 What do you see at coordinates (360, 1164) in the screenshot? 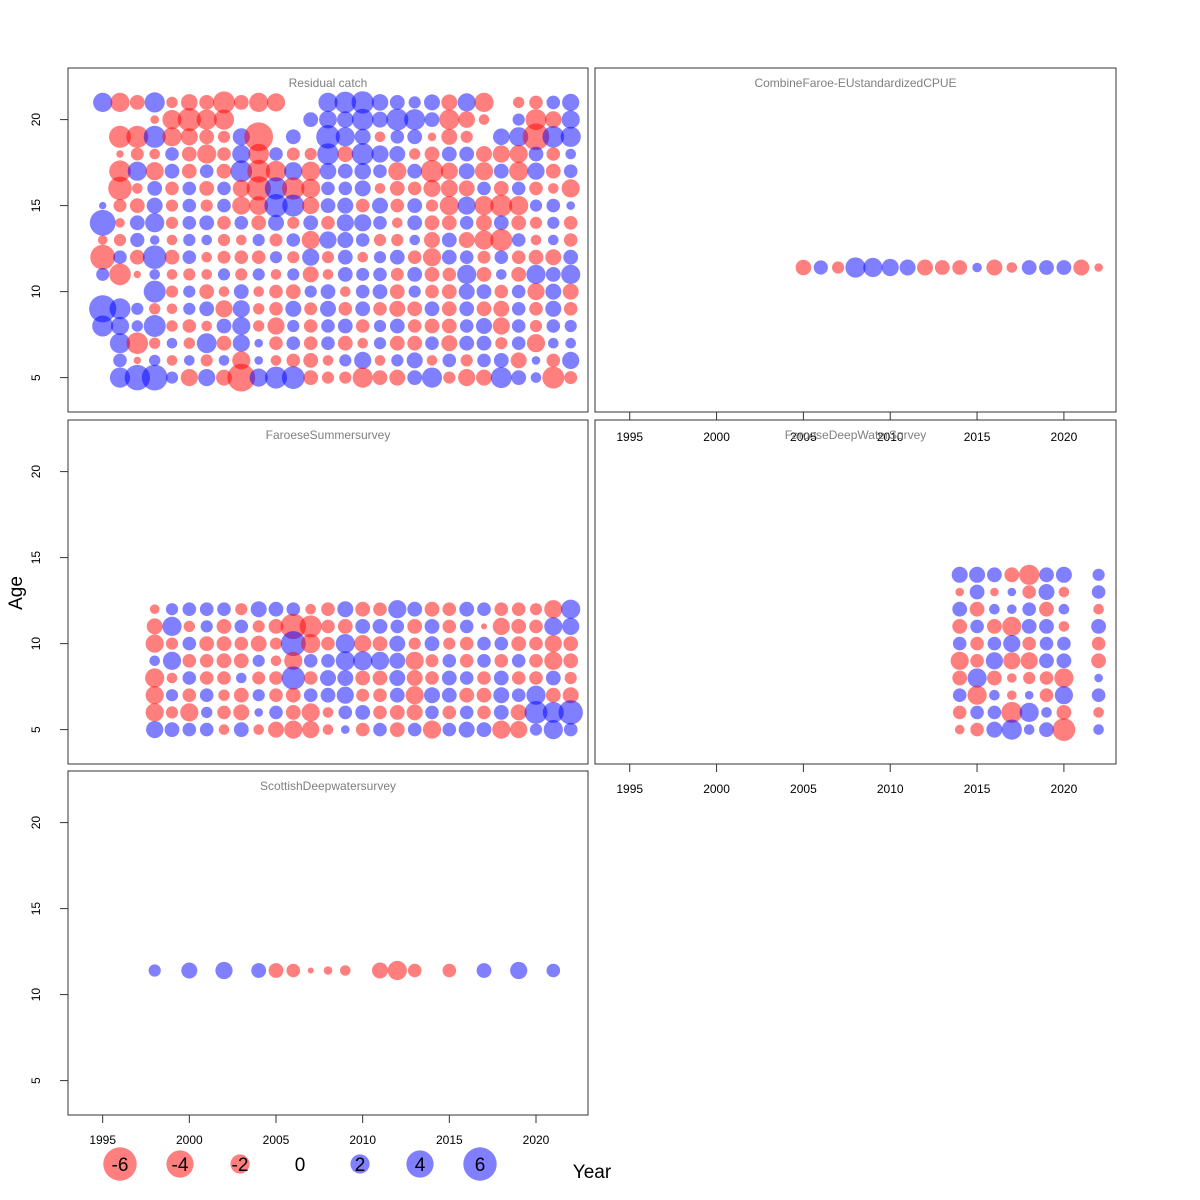
I see `legend-bubble` at bounding box center [360, 1164].